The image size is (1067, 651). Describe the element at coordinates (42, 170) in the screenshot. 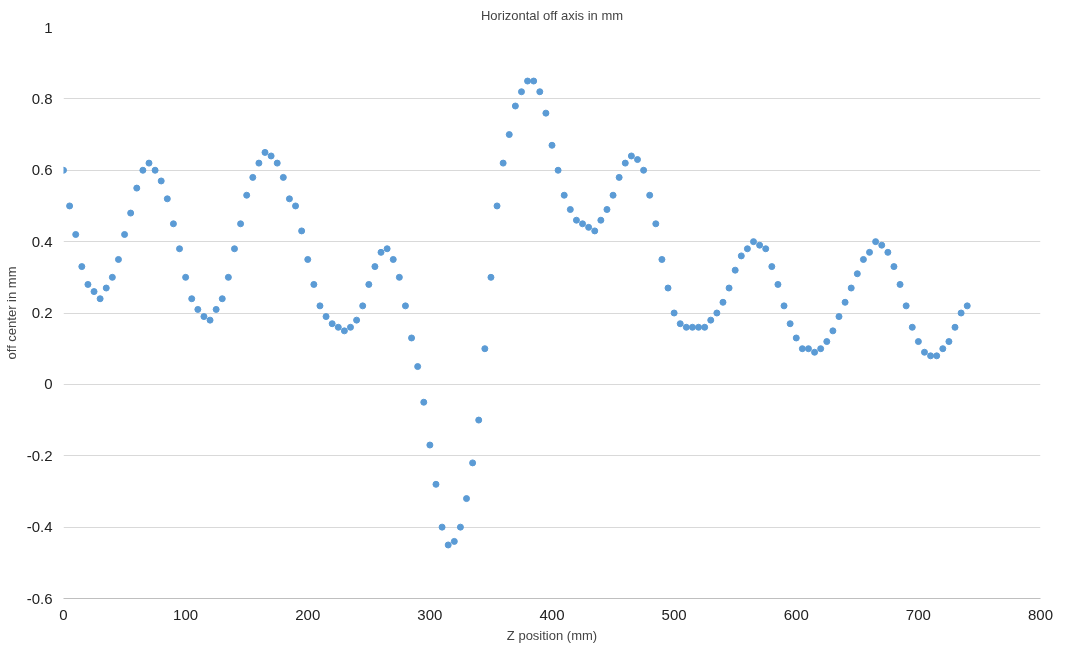

I see `y-tick-label: 0.6` at that location.